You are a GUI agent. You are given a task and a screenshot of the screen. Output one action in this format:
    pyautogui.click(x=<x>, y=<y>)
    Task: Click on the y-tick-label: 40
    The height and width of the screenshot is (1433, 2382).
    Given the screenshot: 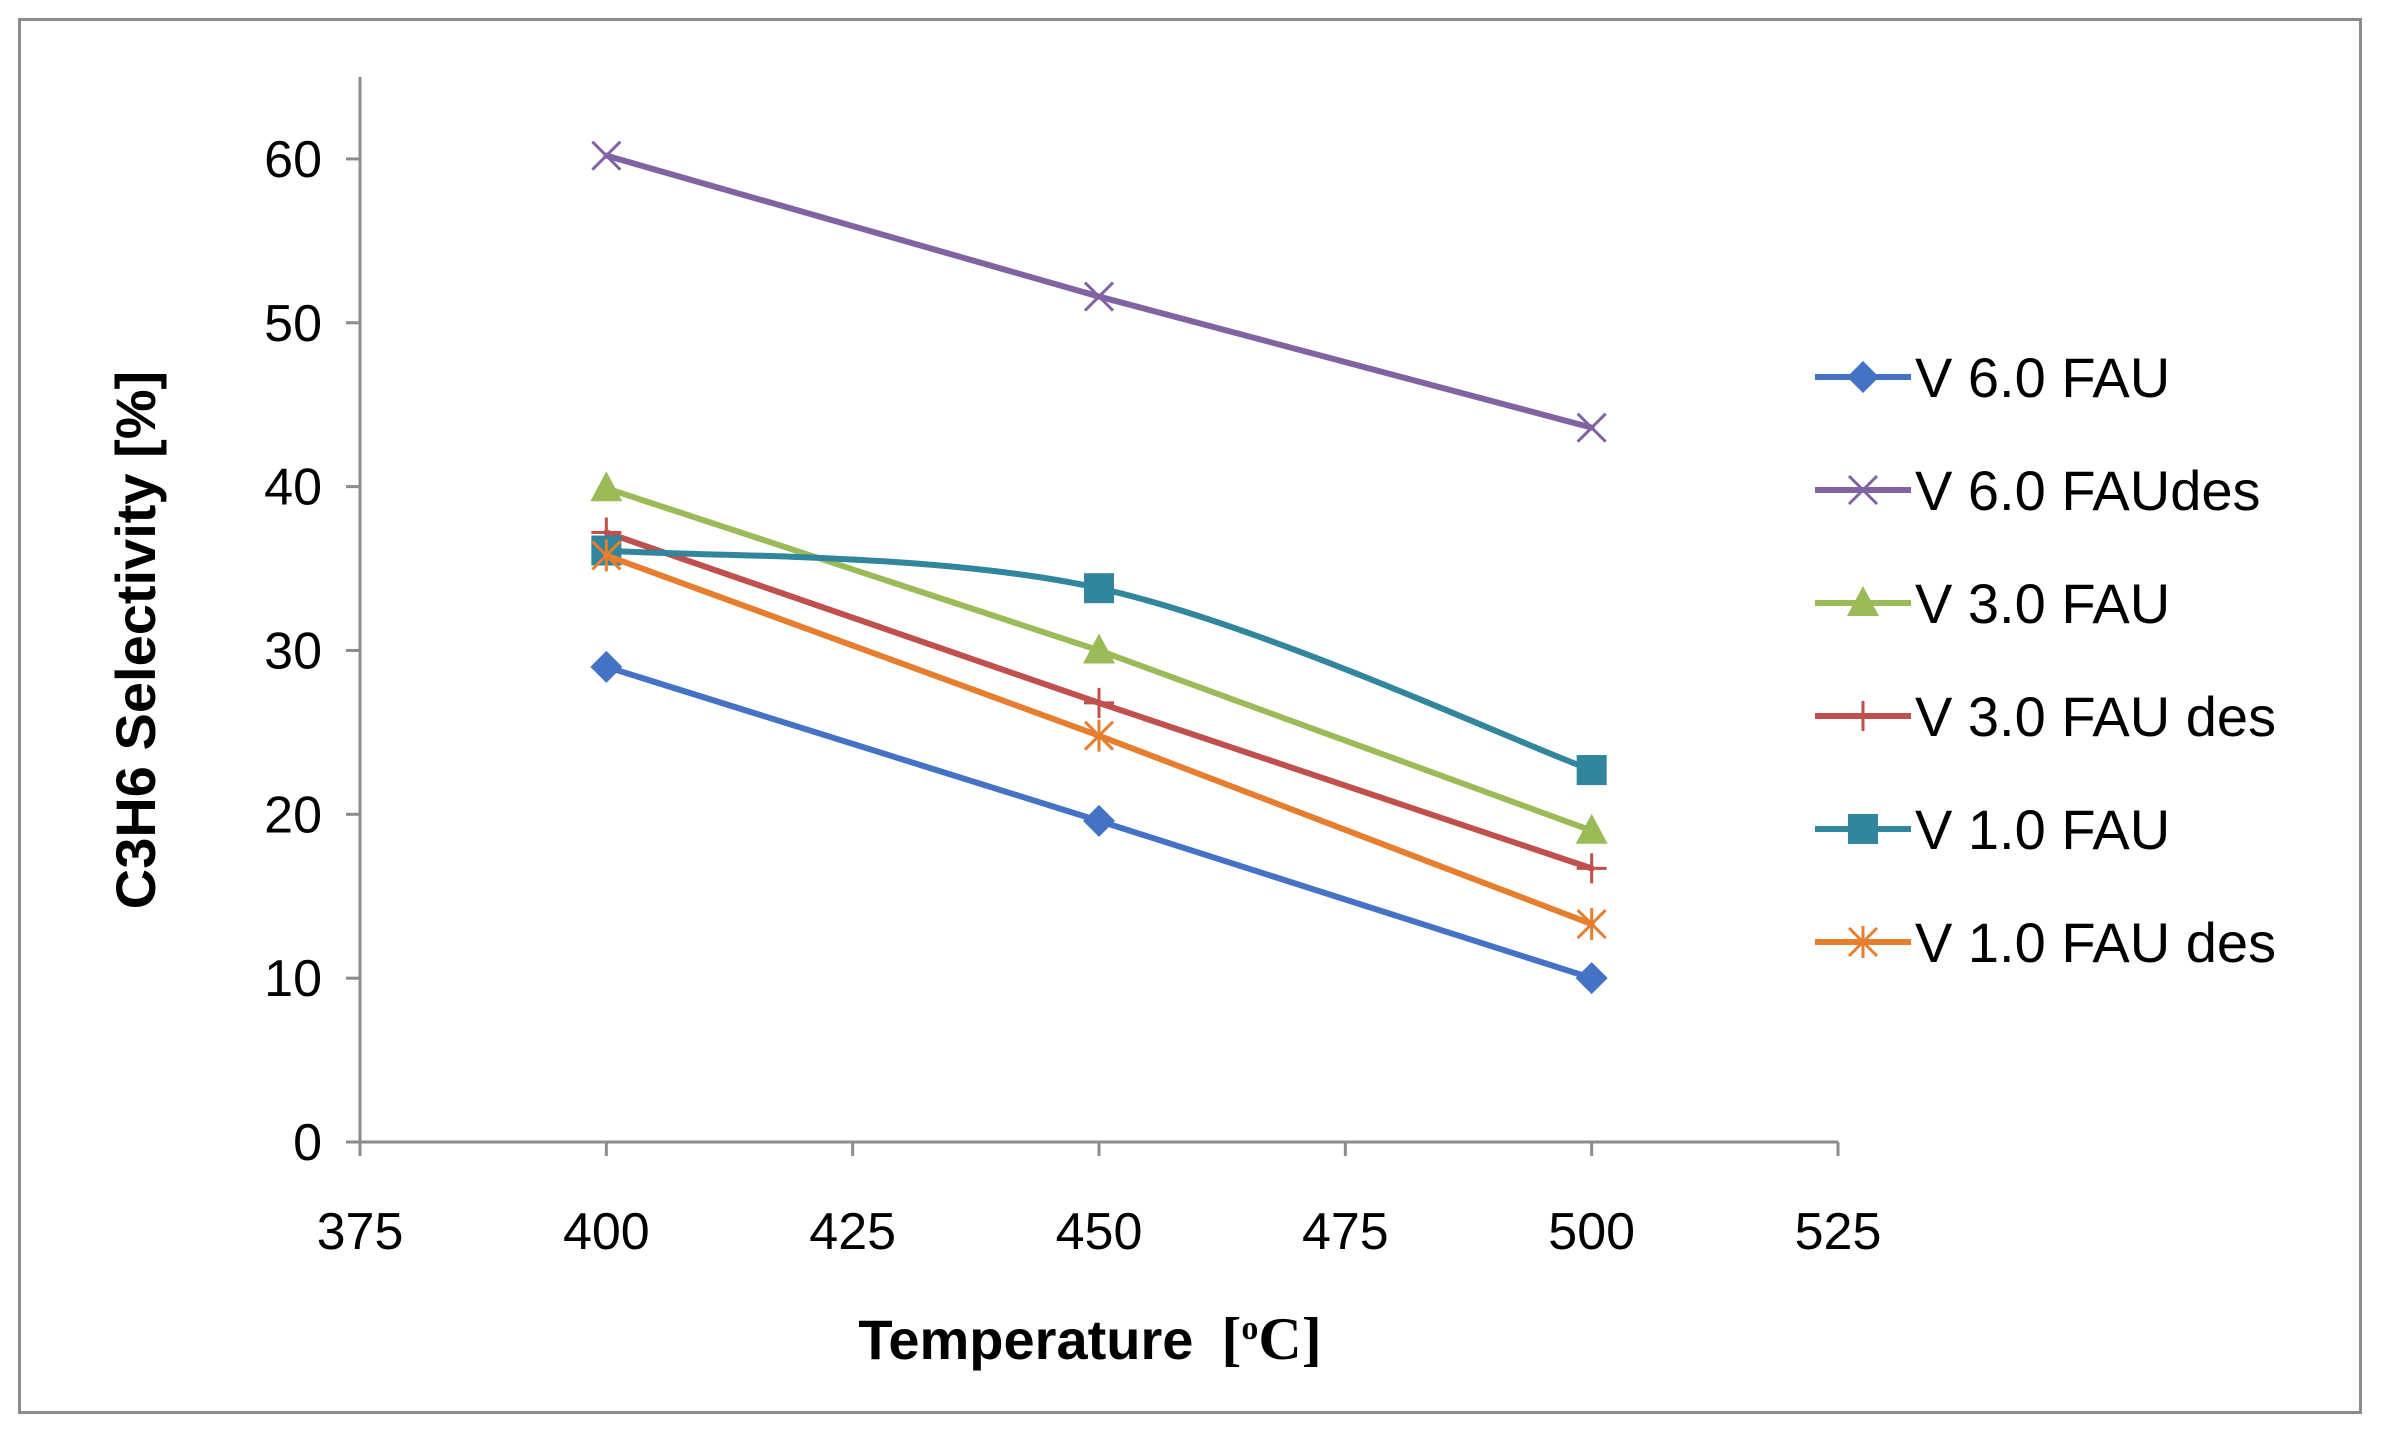 What is the action you would take?
    pyautogui.click(x=293, y=488)
    